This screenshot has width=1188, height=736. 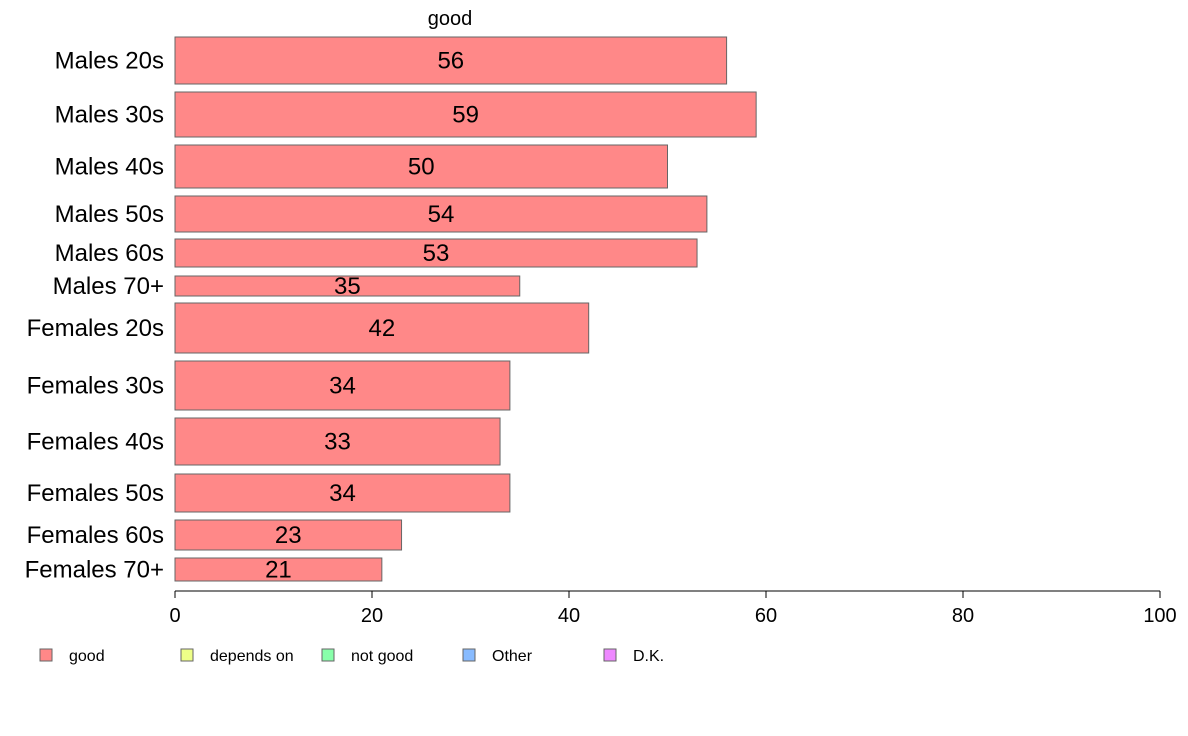 What do you see at coordinates (109, 61) in the screenshot?
I see `category-label: Males 20s` at bounding box center [109, 61].